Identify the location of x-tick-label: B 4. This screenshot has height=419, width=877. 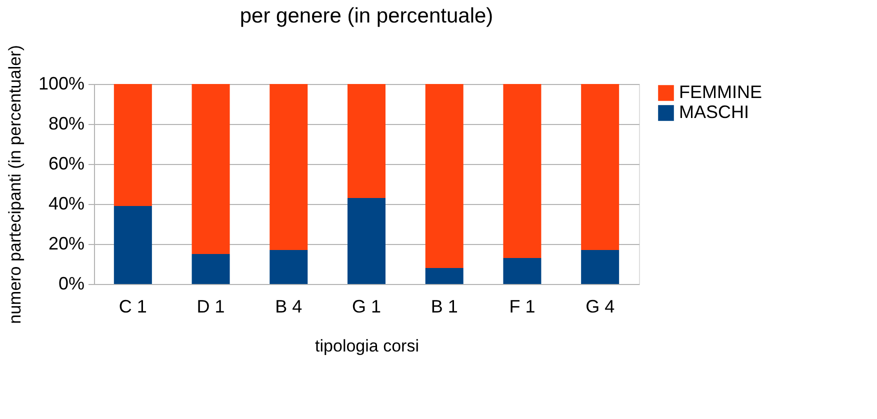
(288, 306).